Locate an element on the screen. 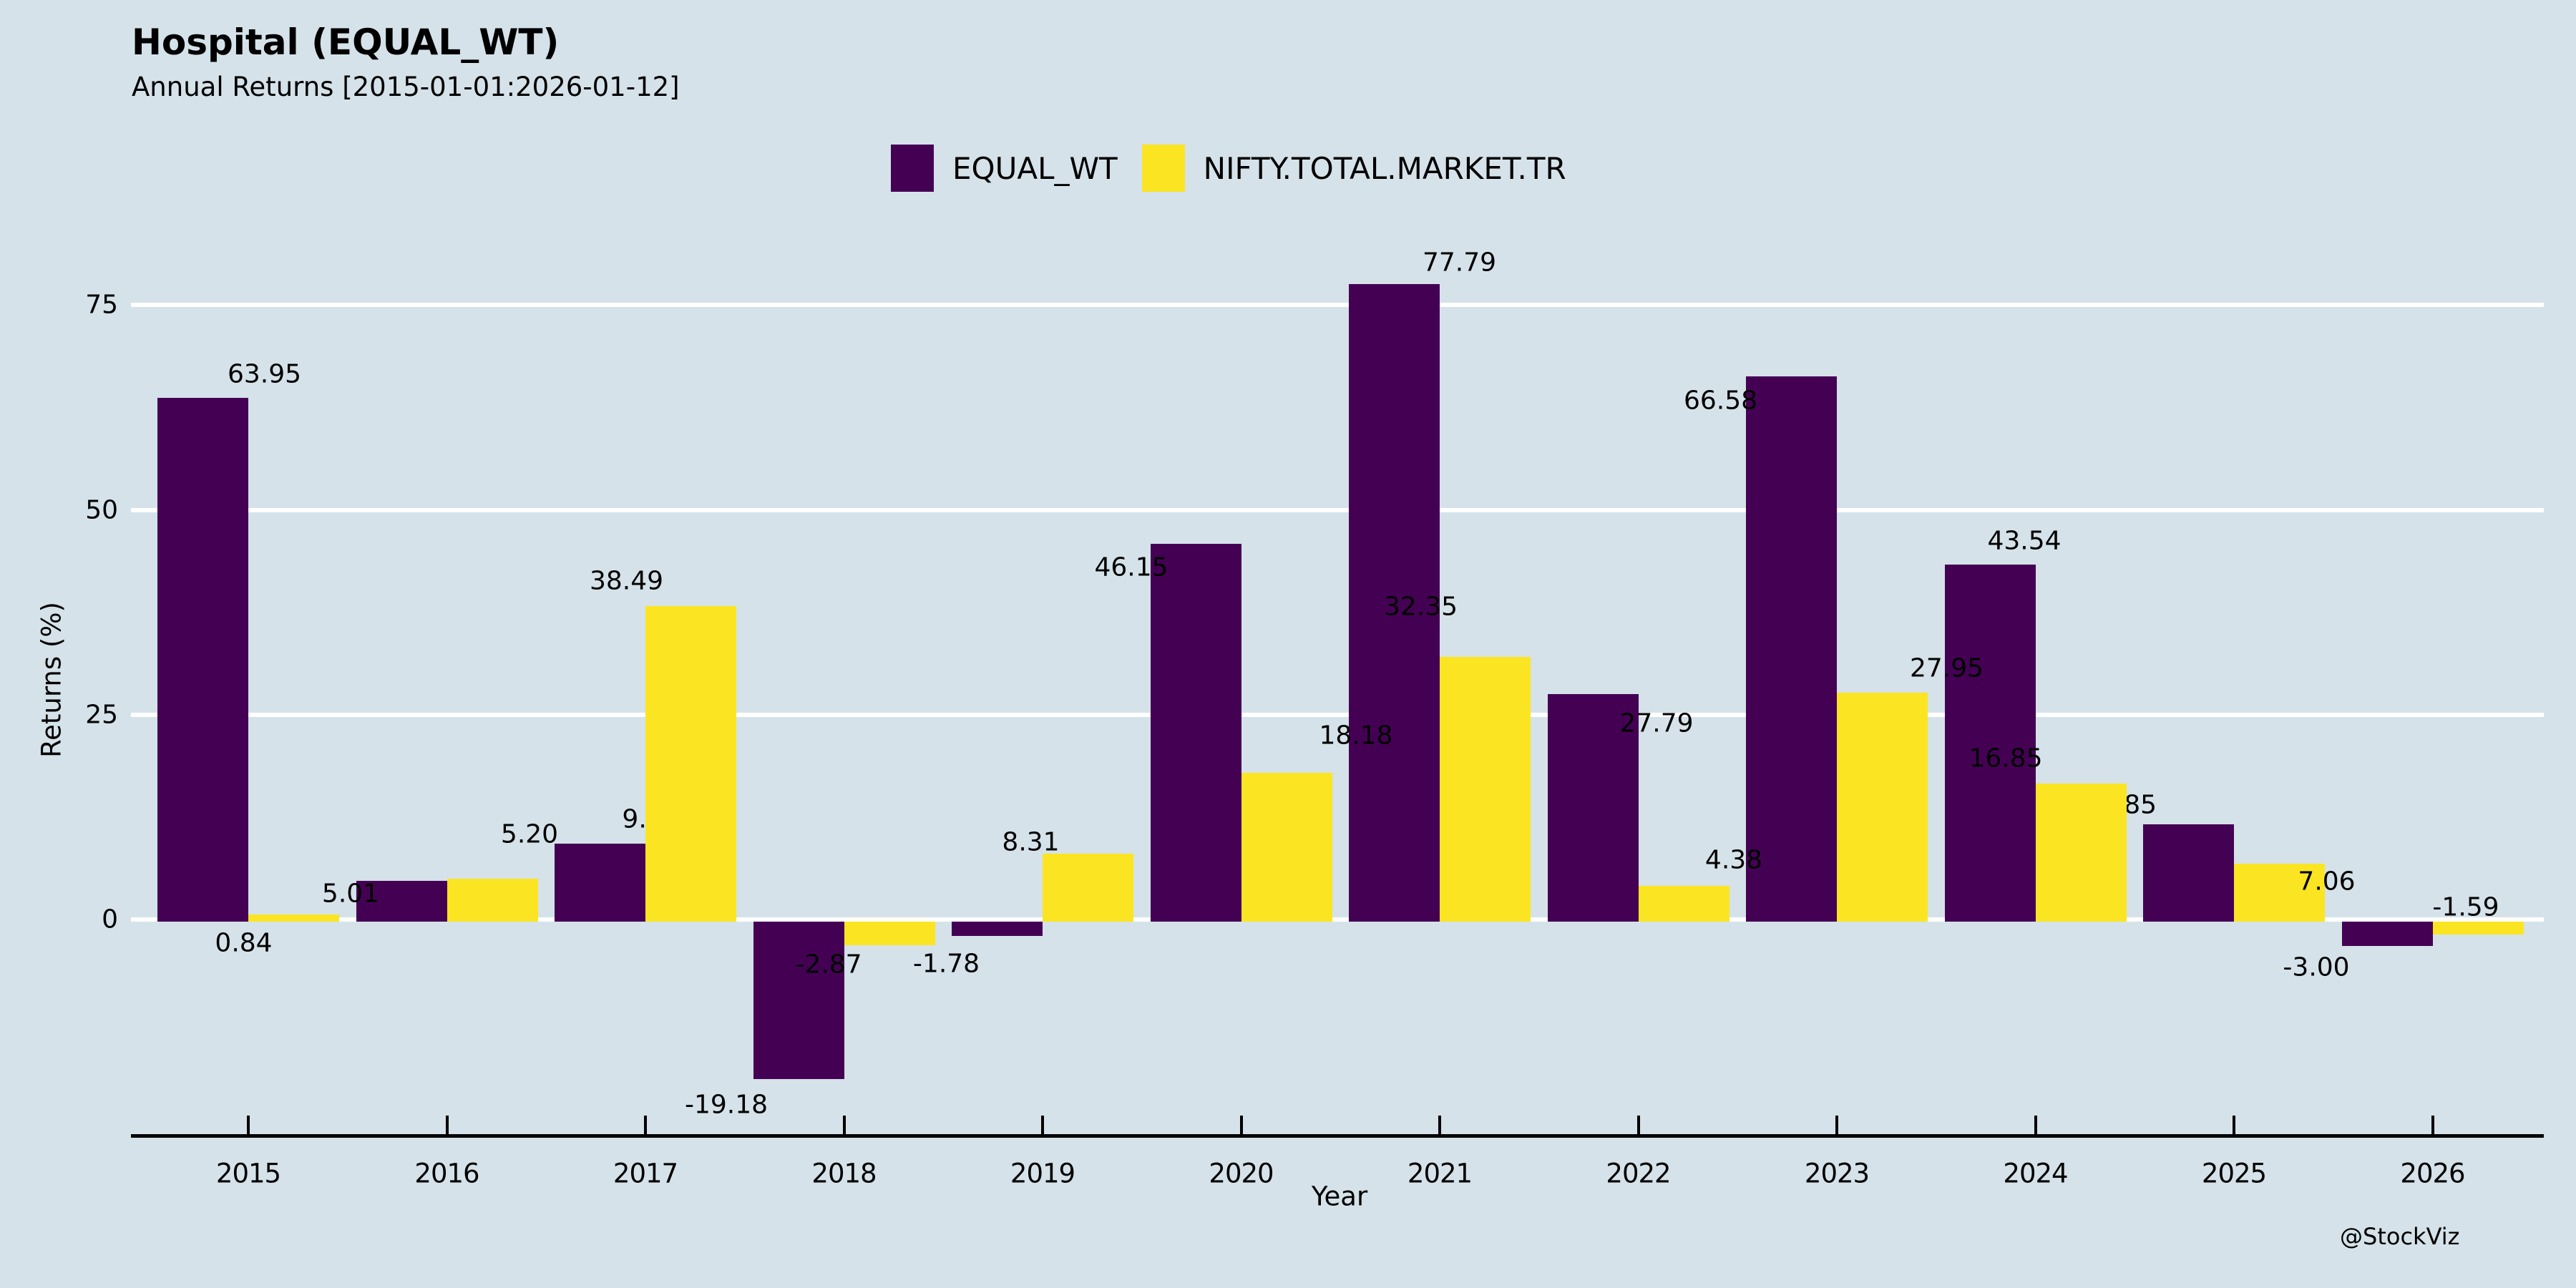 This screenshot has width=2576, height=1288. gridline-y0 is located at coordinates (1337, 919).